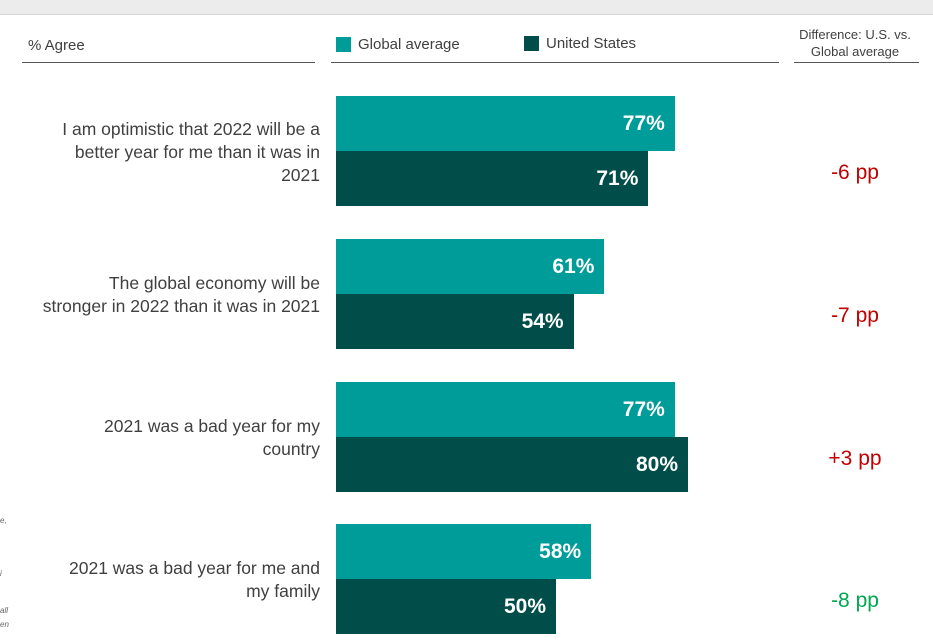  Describe the element at coordinates (214, 283) in the screenshot. I see `category-label-line: The global economy will be` at that location.